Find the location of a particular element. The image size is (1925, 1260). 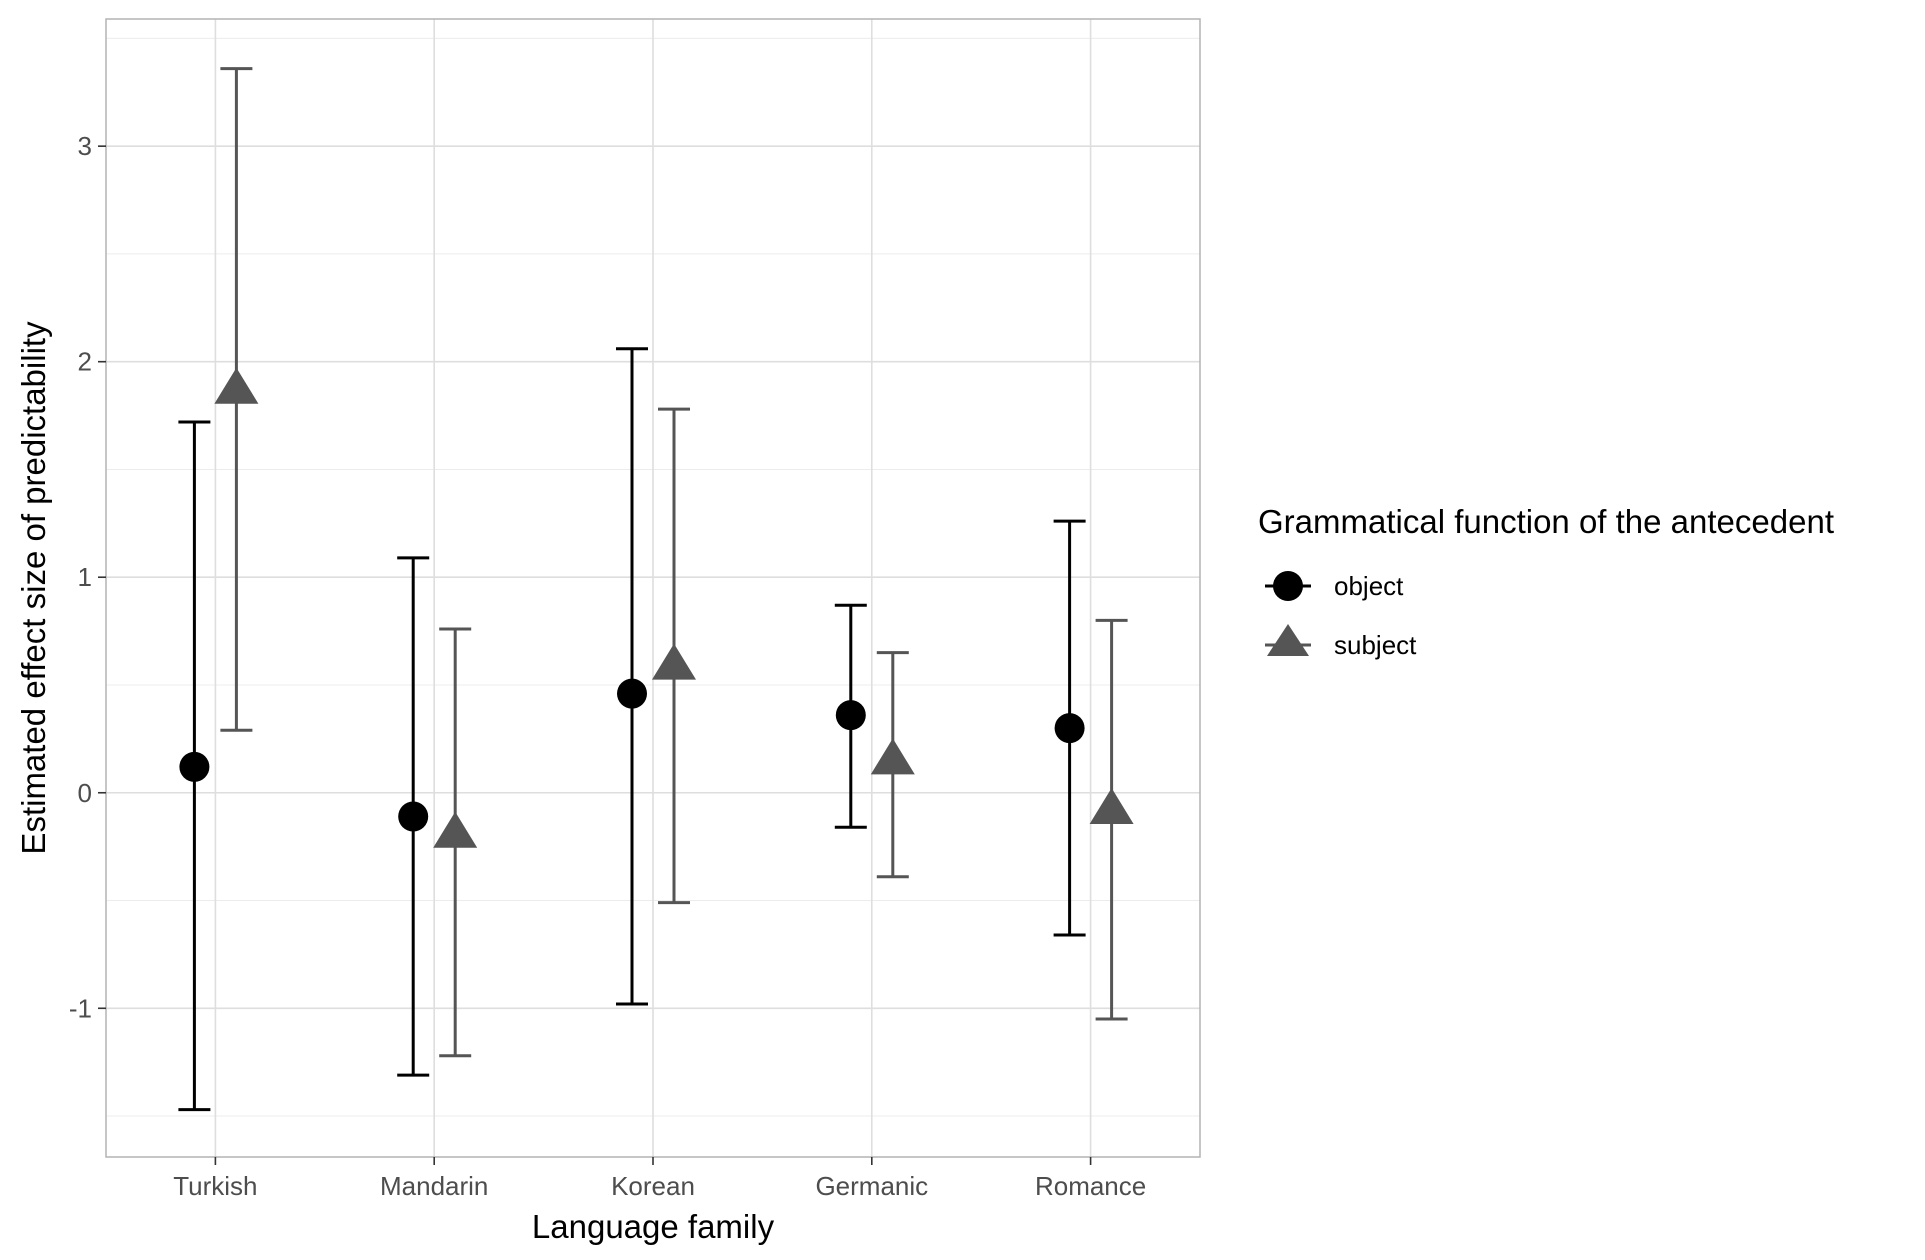

legend-key-subject-triangle is located at coordinates (1288, 640).